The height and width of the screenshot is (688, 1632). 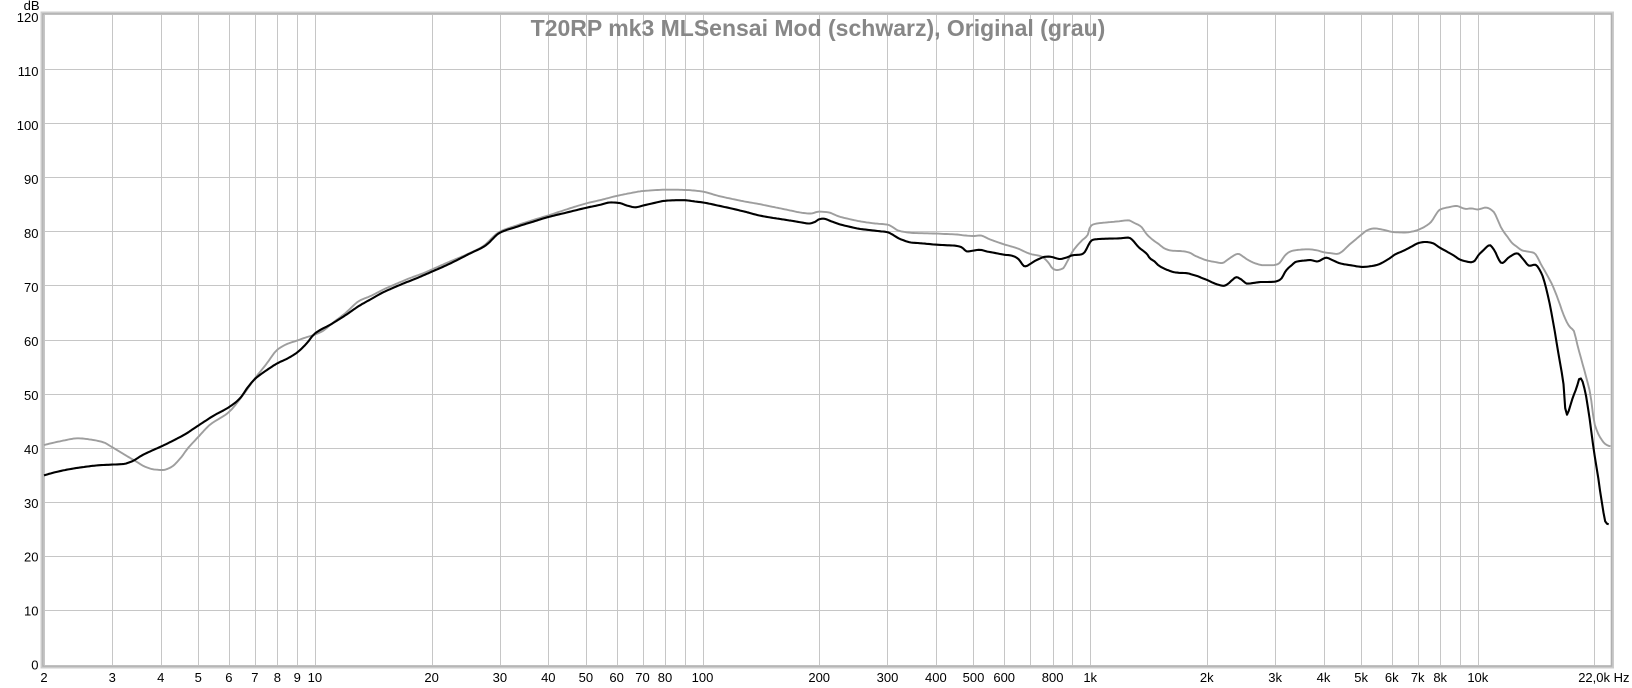 I want to click on svg-text: 5, so click(x=198, y=677).